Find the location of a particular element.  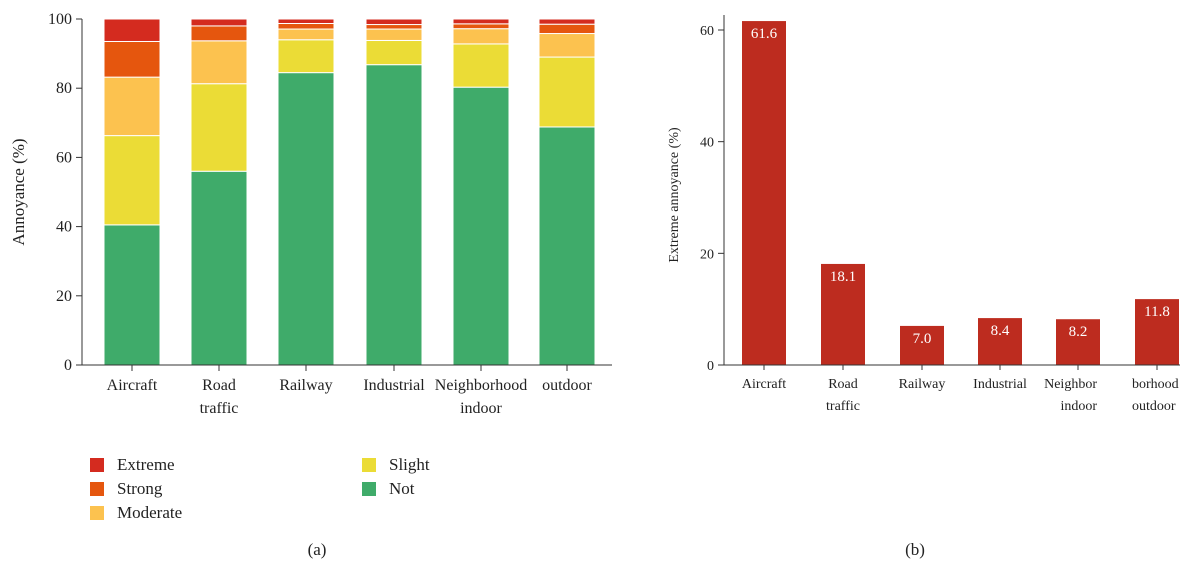

chart-a-y-tick-label: 40 is located at coordinates (64, 227).